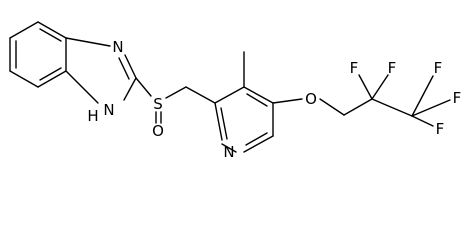 Image resolution: width=464 pixels, height=240 pixels. Describe the element at coordinates (92, 116) in the screenshot. I see `atom-label: H` at that location.